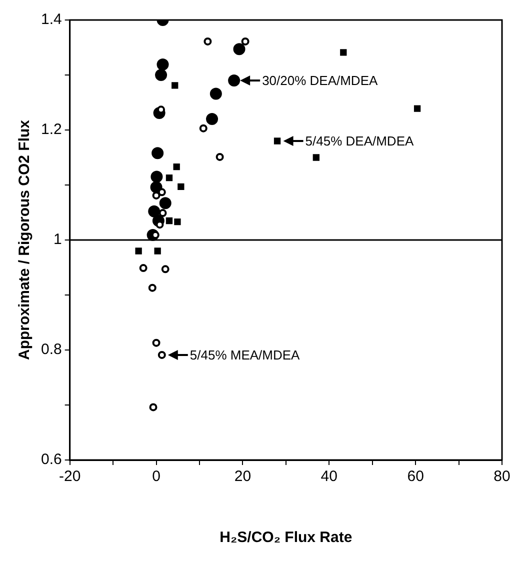 The width and height of the screenshot is (526, 571). Describe the element at coordinates (70, 477) in the screenshot. I see `x-tick-label: -20` at that location.